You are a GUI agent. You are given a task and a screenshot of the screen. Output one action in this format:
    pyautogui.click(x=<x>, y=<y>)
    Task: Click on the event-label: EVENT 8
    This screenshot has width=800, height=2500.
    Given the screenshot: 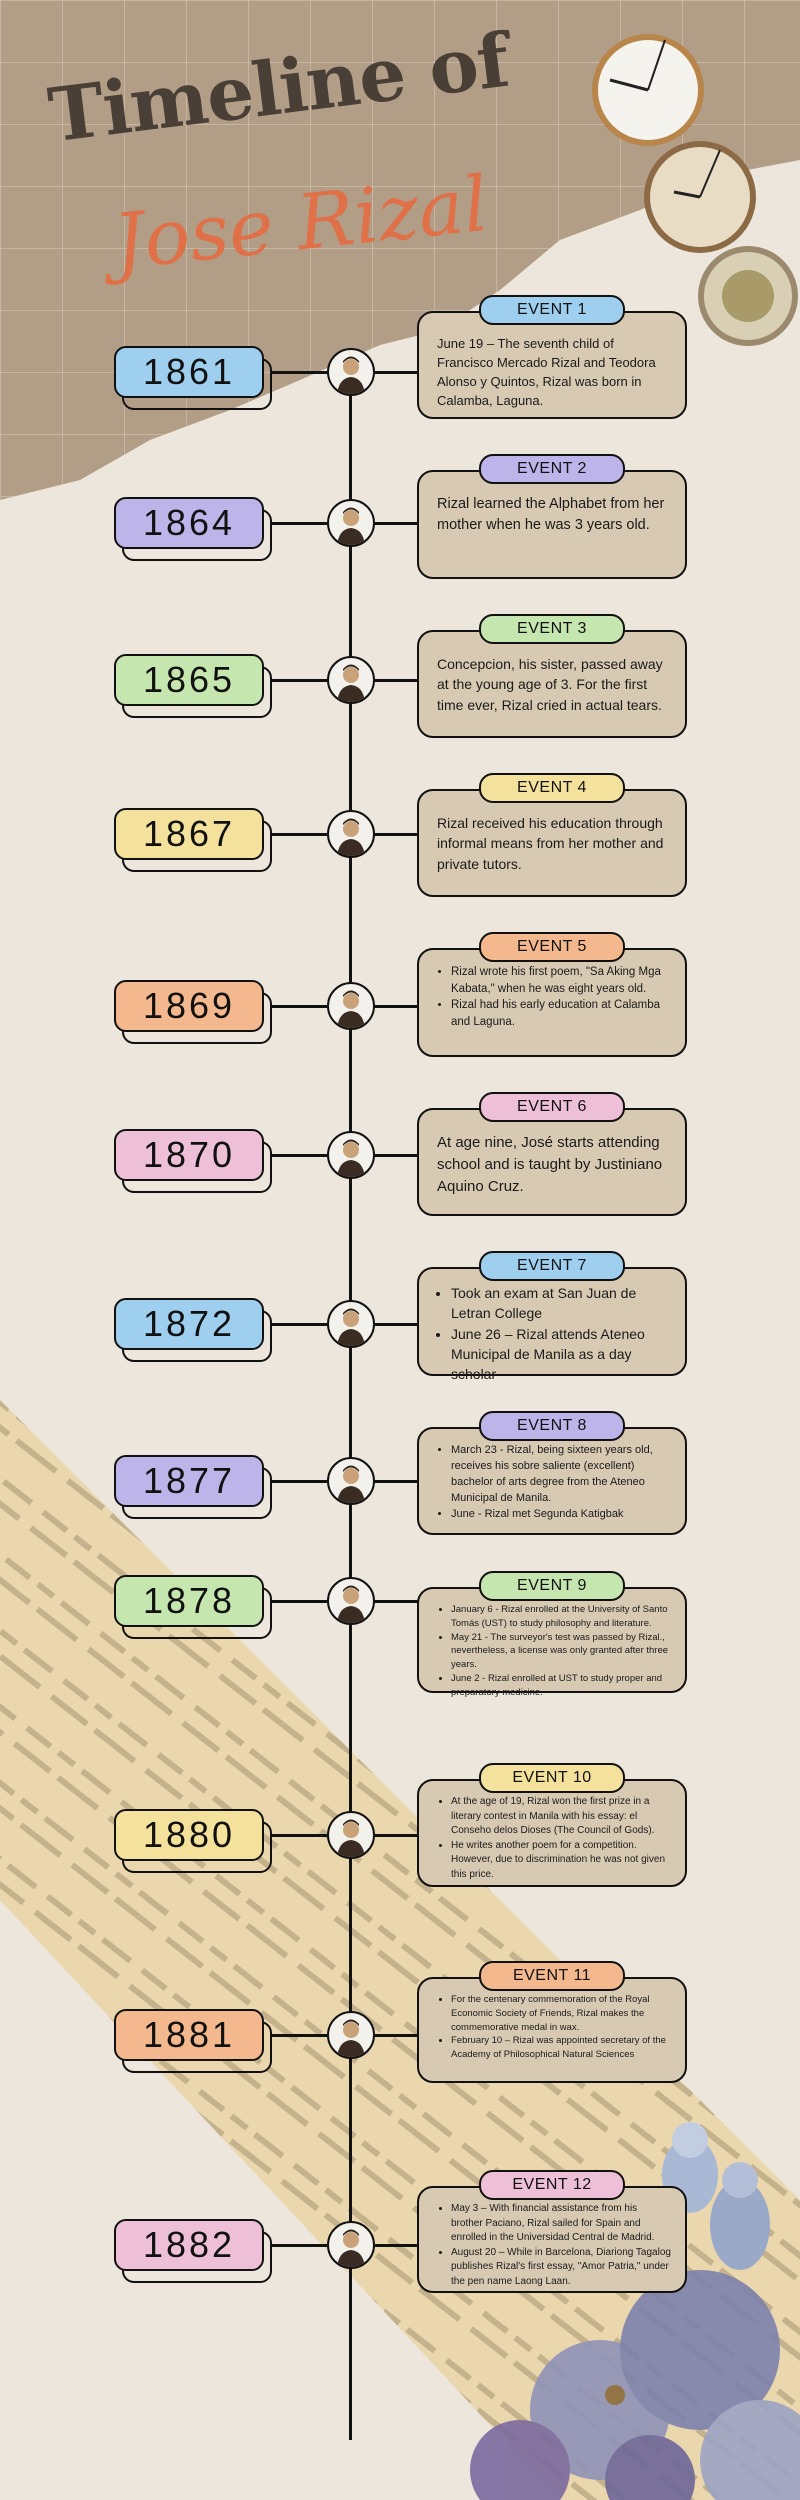 What is the action you would take?
    pyautogui.click(x=552, y=1426)
    